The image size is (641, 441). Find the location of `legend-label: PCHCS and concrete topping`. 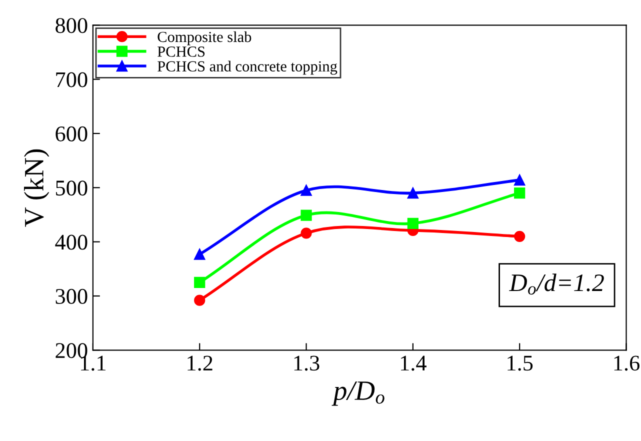

legend-label: PCHCS and concrete topping is located at coordinates (248, 67).